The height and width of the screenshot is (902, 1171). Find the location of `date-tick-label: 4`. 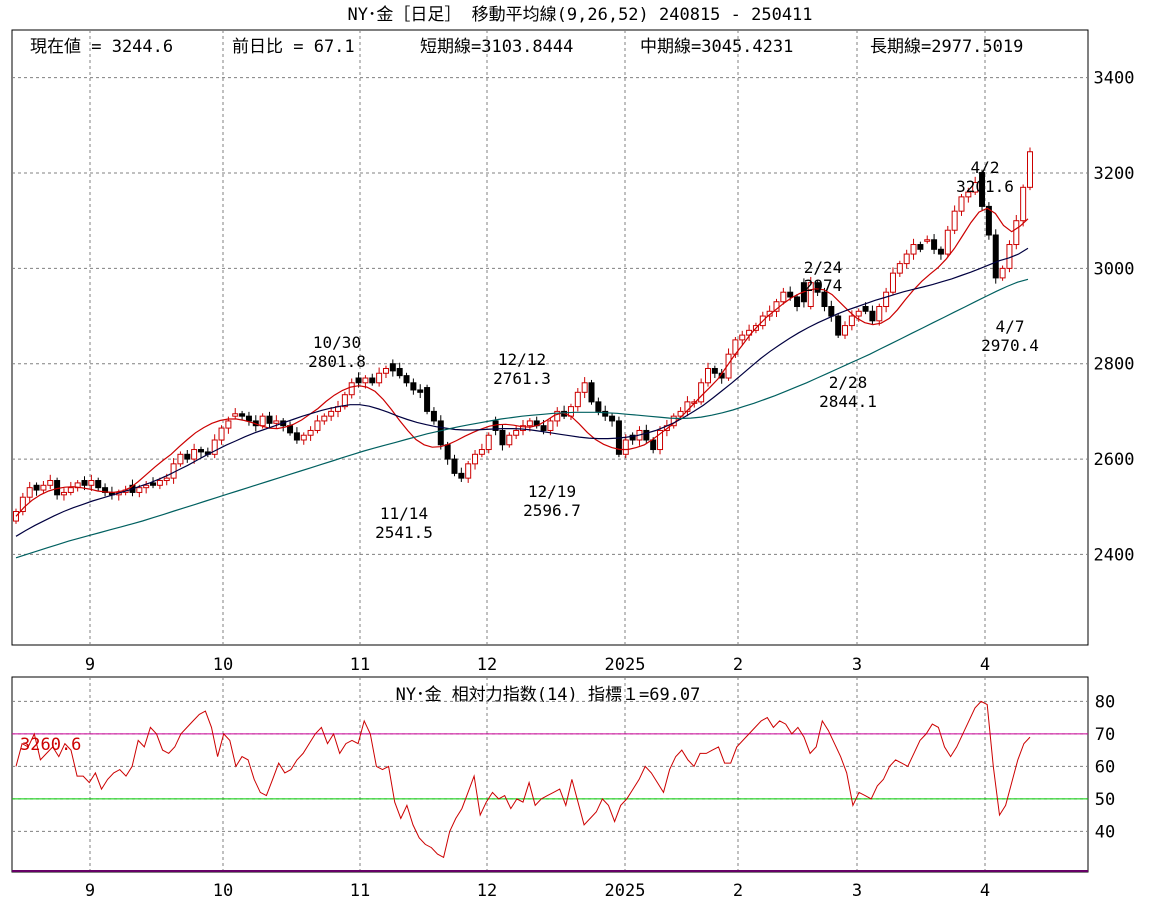

date-tick-label: 4 is located at coordinates (985, 665).